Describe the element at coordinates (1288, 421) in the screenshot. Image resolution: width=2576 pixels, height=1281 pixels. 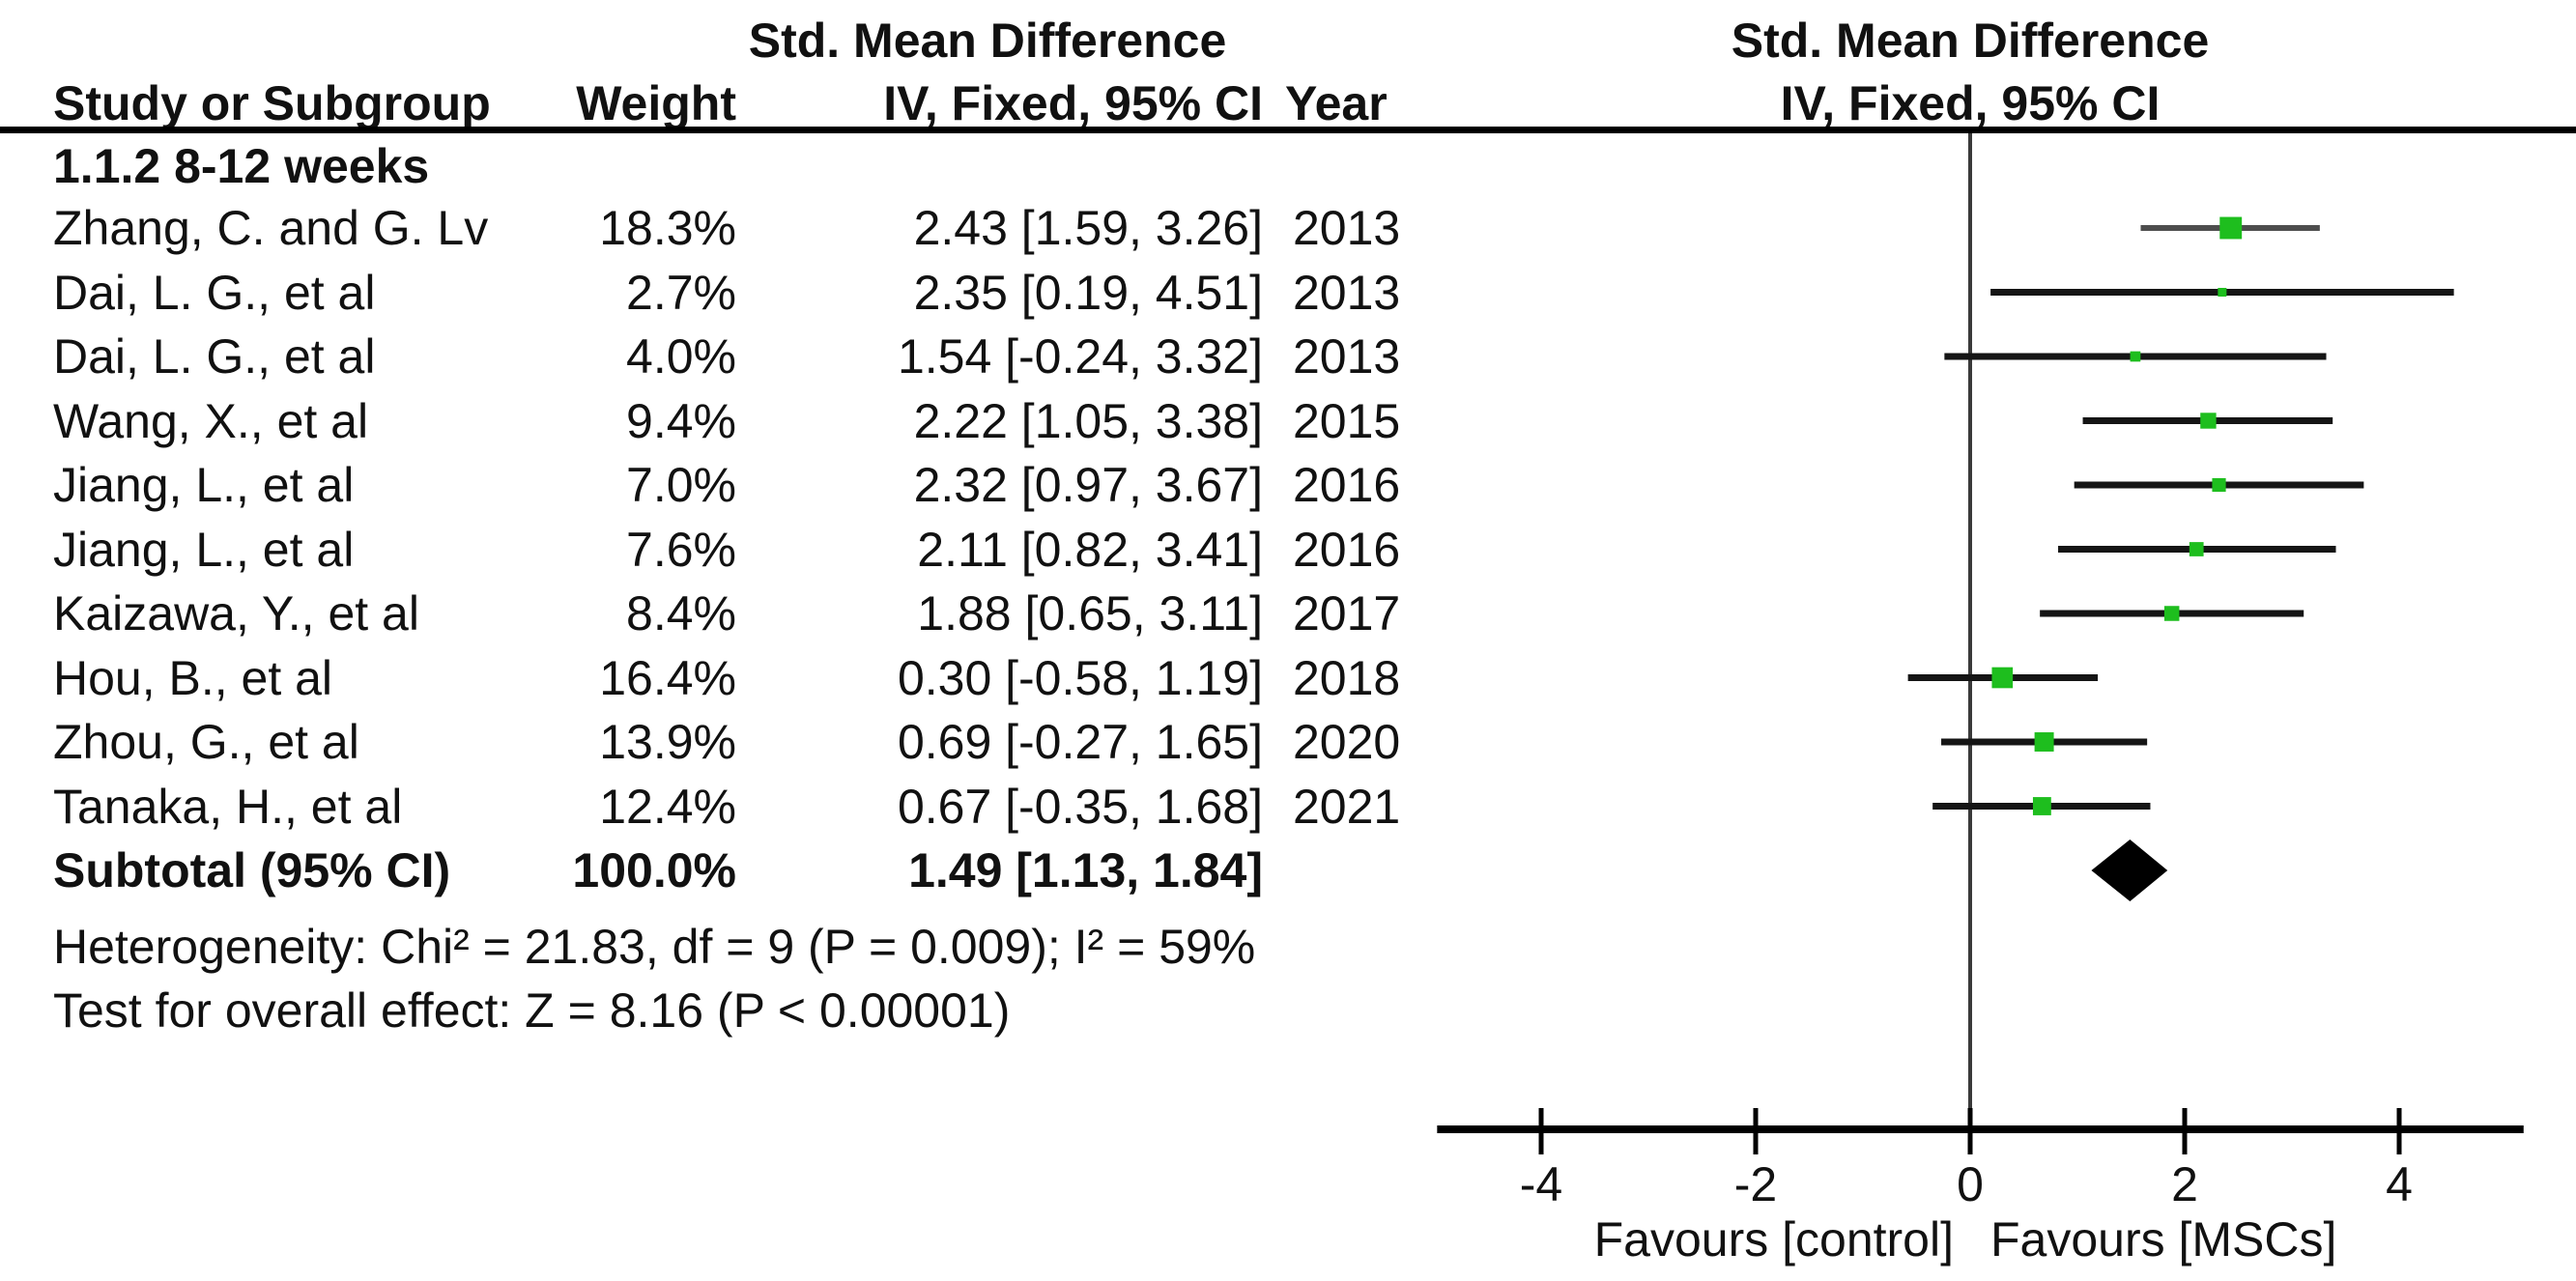
I see `table-row: Wang, X., et al 9.4% 2.22 [1.05, 3.38] 2015` at that location.